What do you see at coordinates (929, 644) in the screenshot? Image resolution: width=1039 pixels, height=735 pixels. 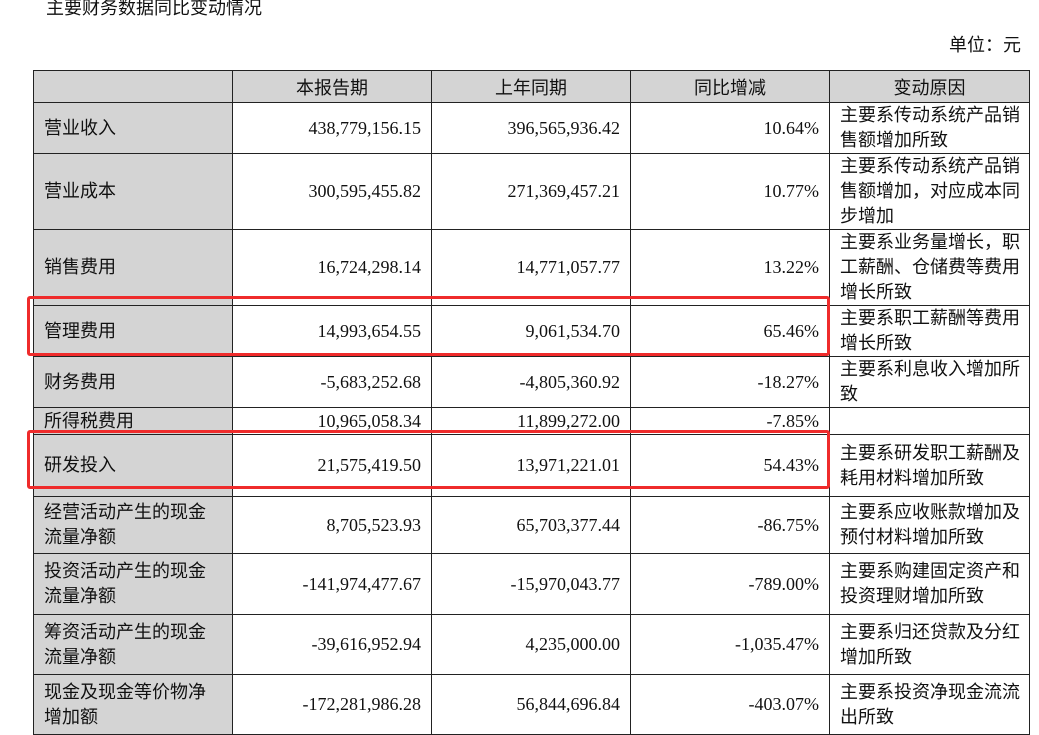 I see `reason-text: 主要系归还贷款及分红增加所致` at bounding box center [929, 644].